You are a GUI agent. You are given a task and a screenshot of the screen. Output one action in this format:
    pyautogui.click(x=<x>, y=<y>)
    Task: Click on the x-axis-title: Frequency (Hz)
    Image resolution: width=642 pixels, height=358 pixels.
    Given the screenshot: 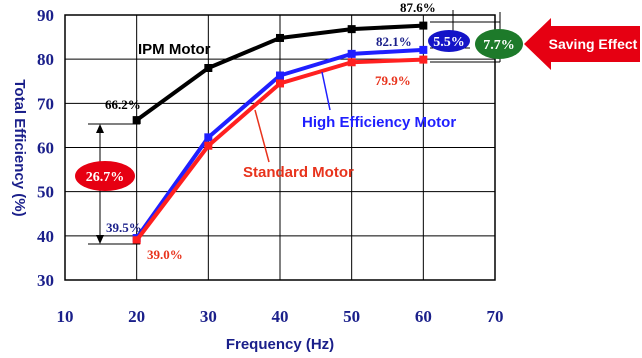 What is the action you would take?
    pyautogui.click(x=280, y=344)
    